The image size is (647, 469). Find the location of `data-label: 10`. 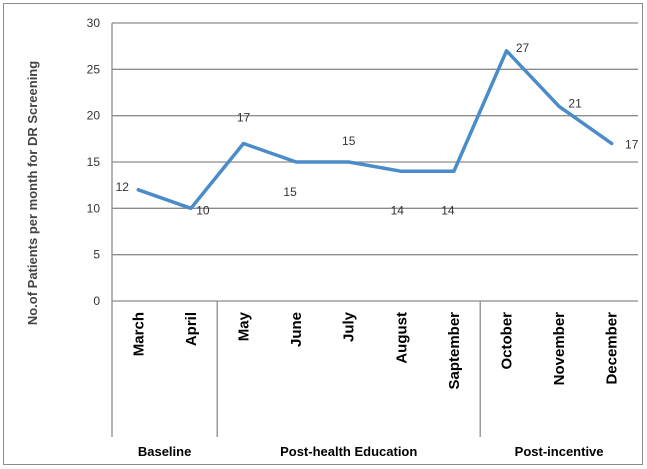

data-label: 10 is located at coordinates (203, 210).